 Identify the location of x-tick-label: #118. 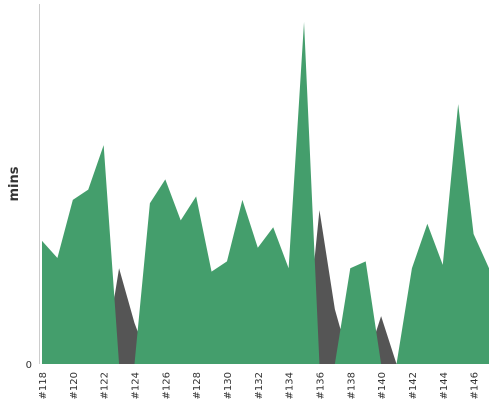
(43, 385).